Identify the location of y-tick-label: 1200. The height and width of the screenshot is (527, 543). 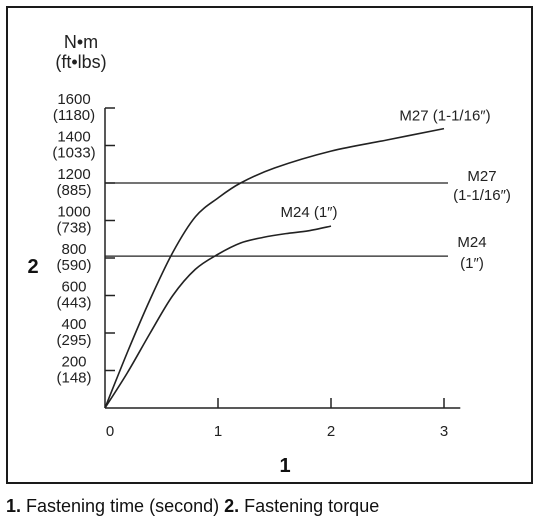
(73, 174).